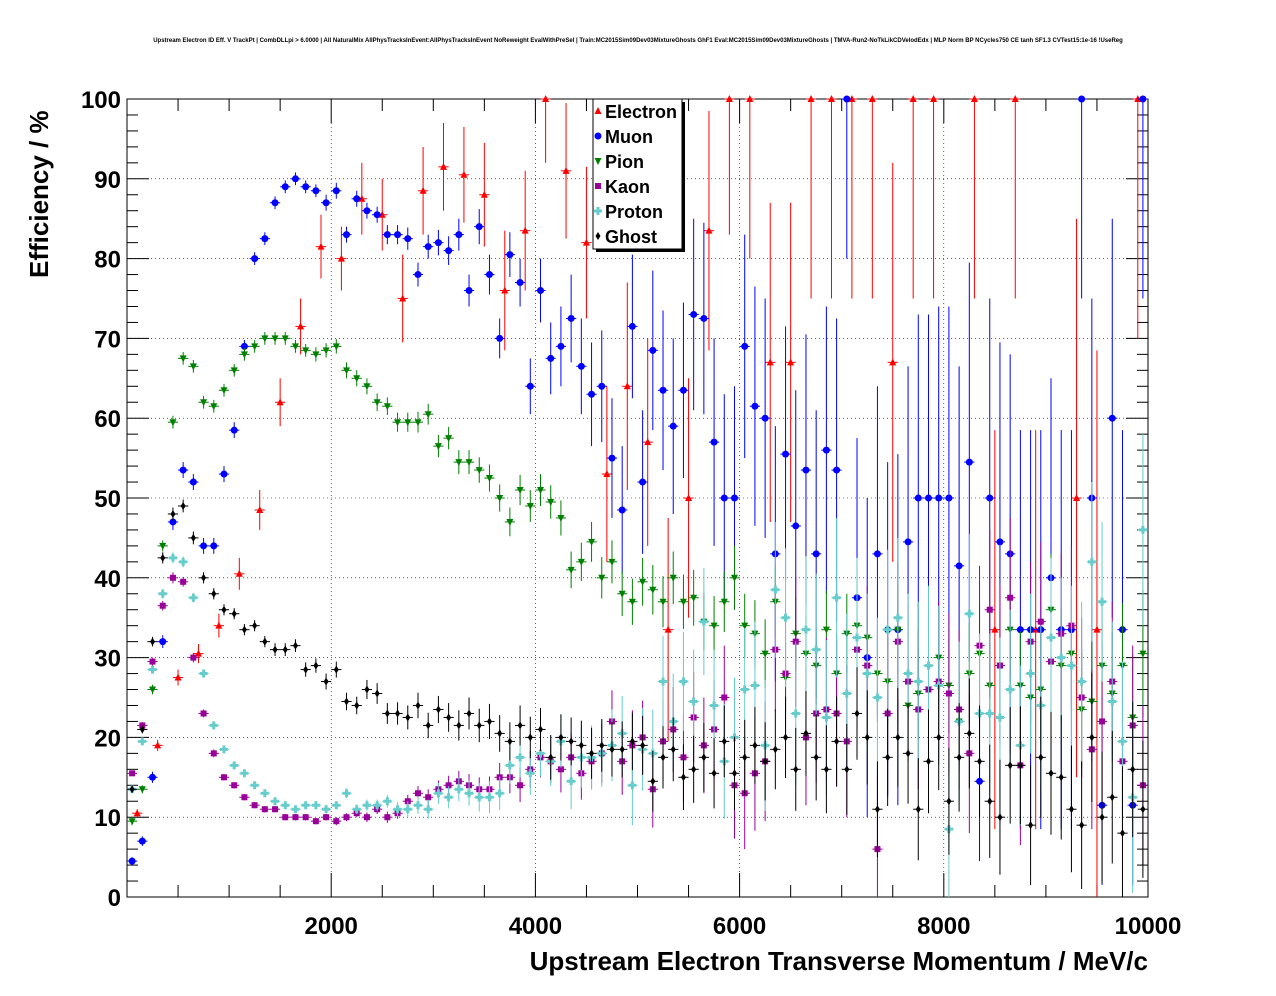 The width and height of the screenshot is (1276, 996). I want to click on x-tick-label: 10000, so click(1148, 926).